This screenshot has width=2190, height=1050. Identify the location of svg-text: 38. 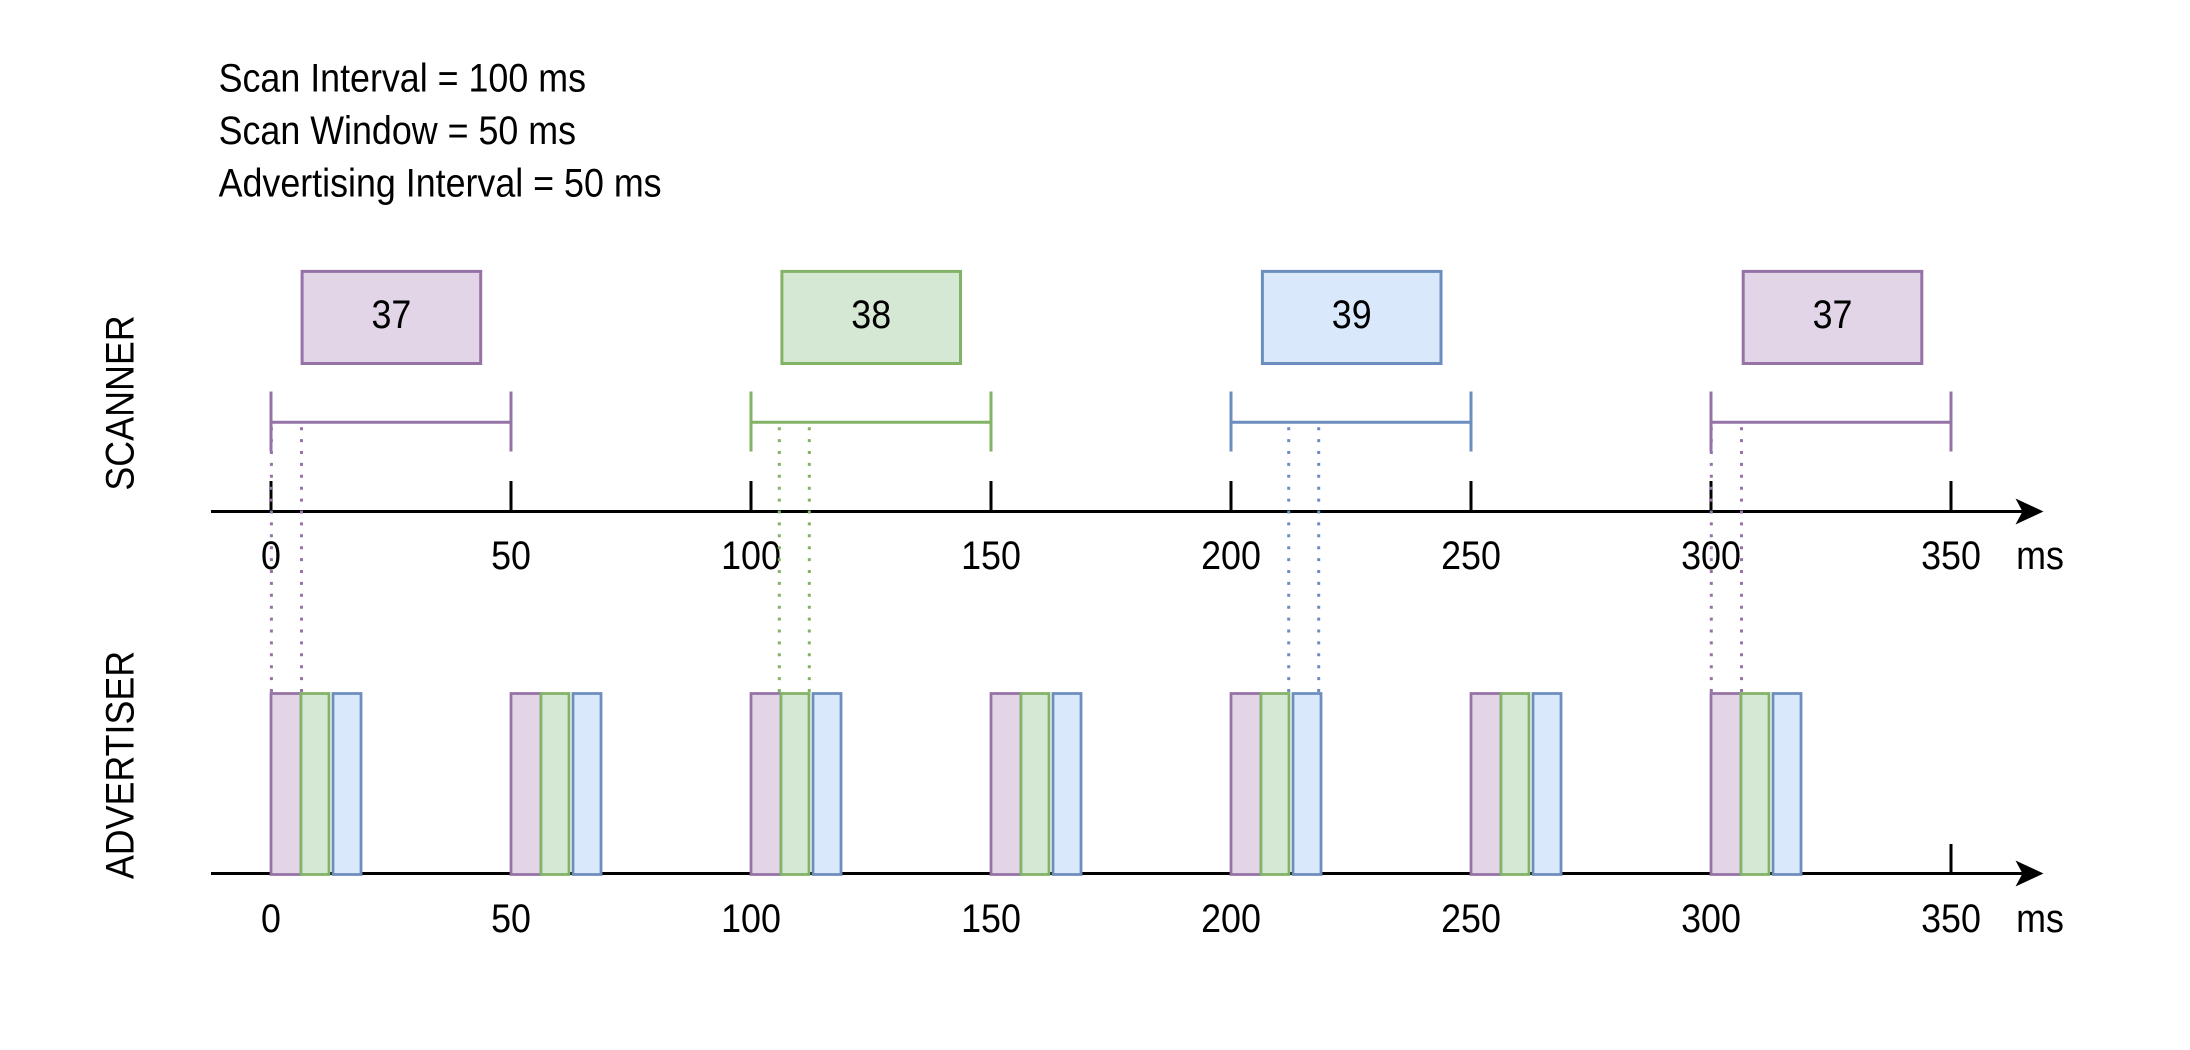
(871, 315).